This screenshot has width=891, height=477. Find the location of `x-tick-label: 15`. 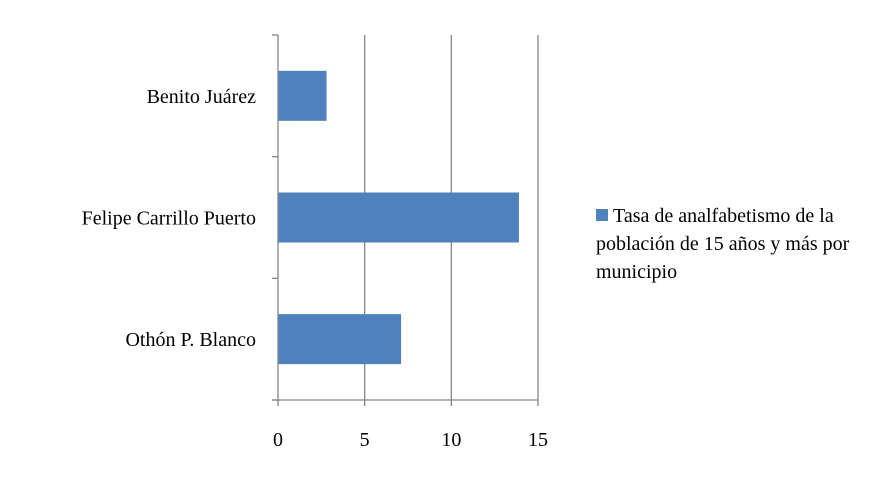

x-tick-label: 15 is located at coordinates (538, 440).